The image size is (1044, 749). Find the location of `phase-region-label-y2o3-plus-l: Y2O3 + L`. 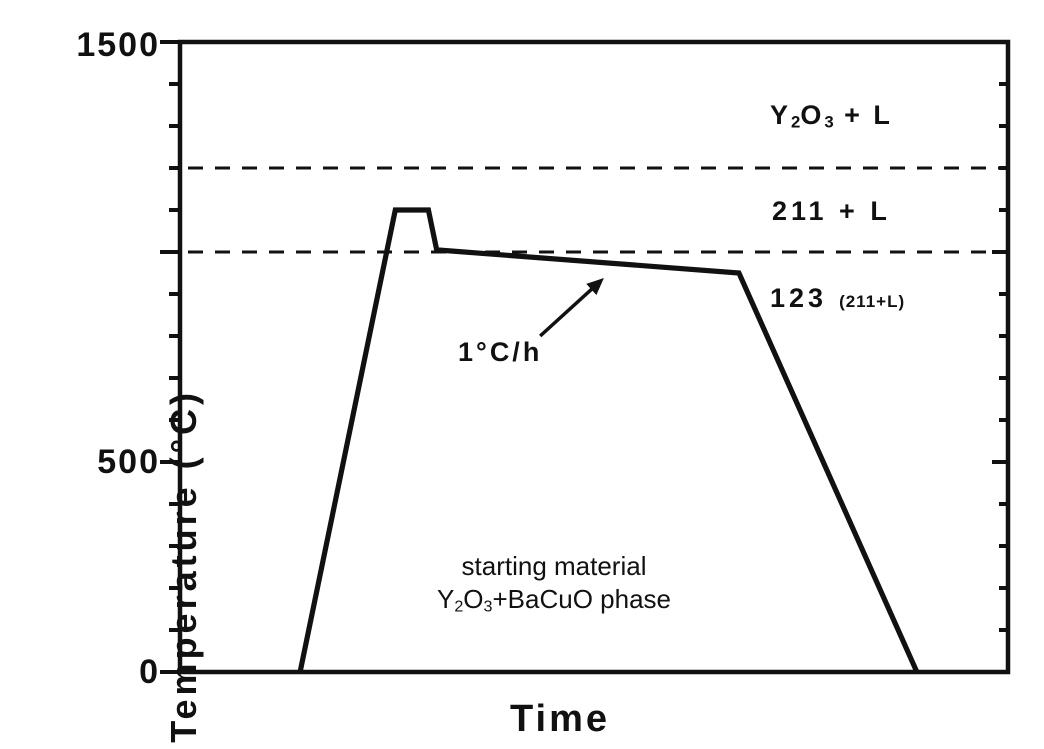

phase-region-label-y2o3-plus-l: Y2O3 + L is located at coordinates (831, 116).